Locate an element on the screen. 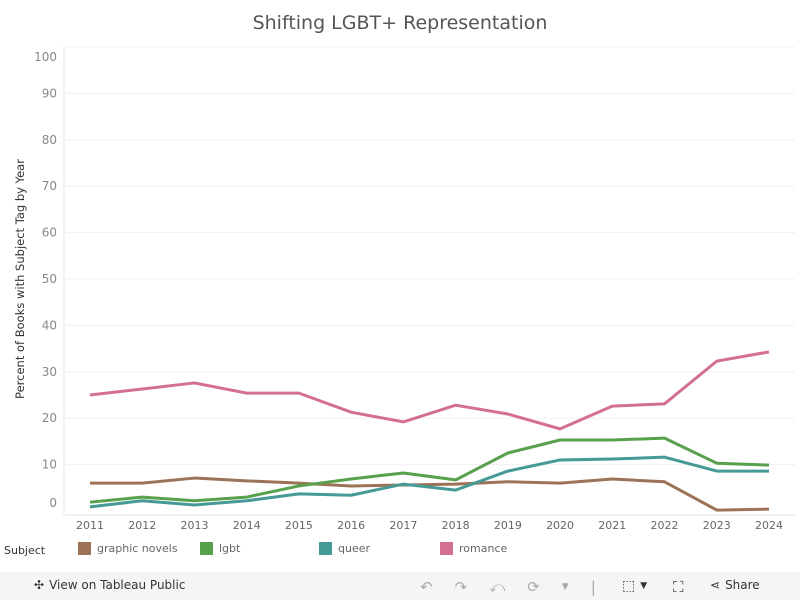  y-tick-label: 80 is located at coordinates (49, 140).